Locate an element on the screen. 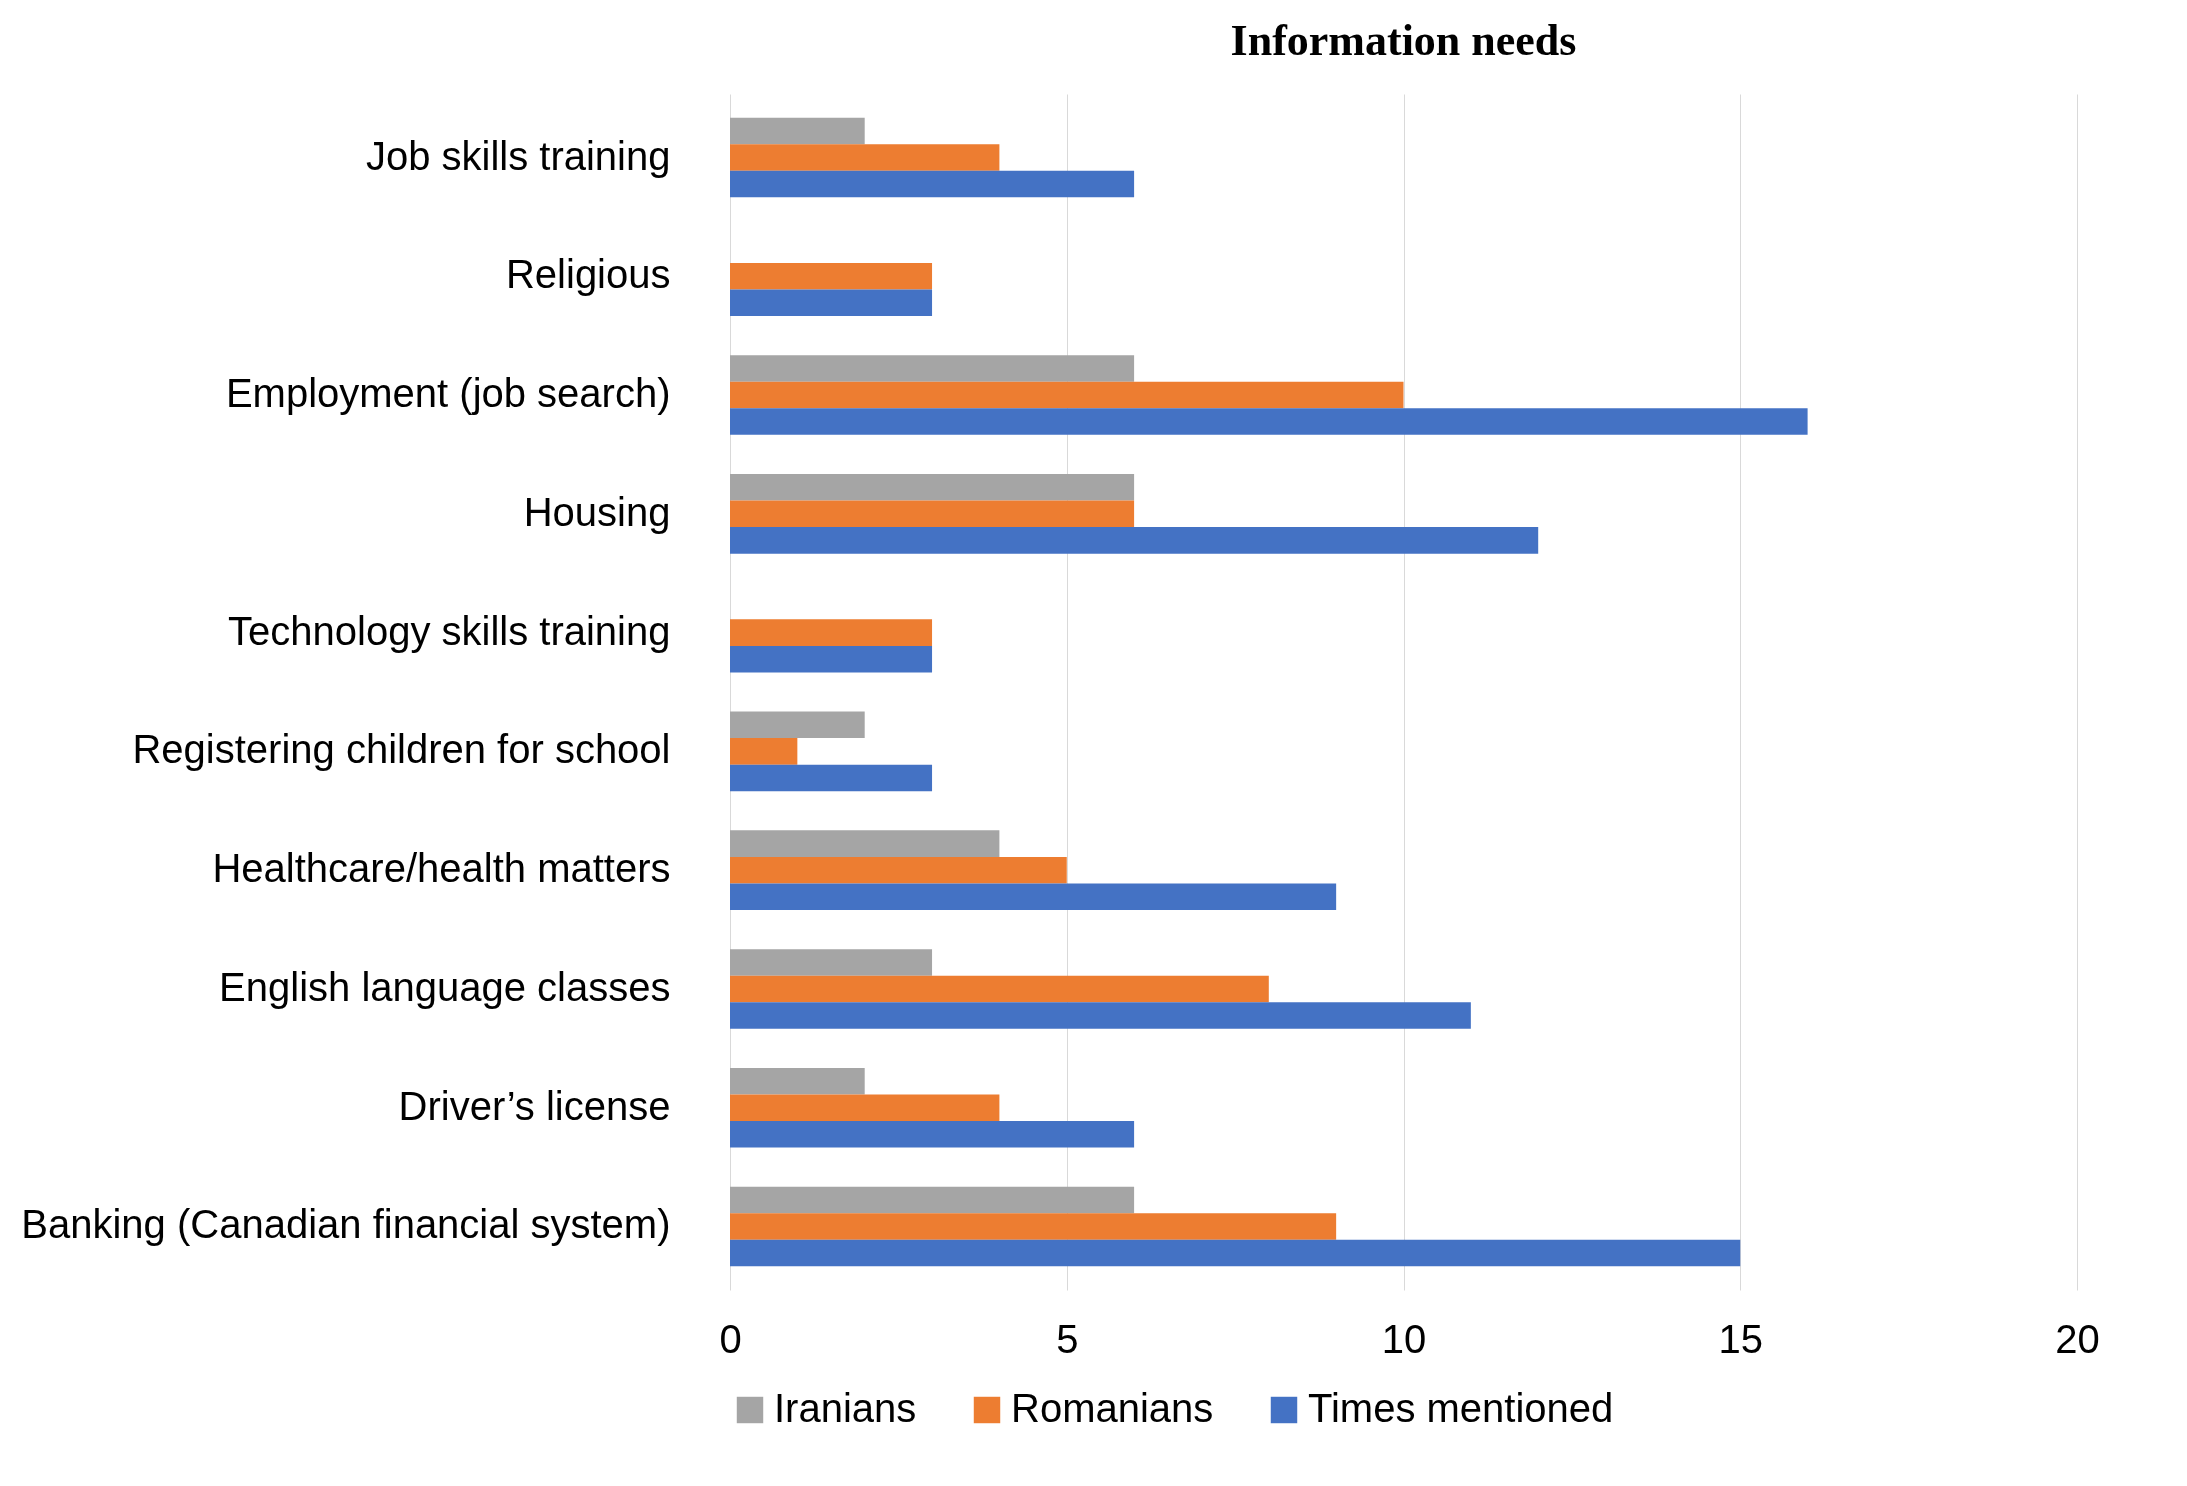 The width and height of the screenshot is (2187, 1486). legend-label: Times mentioned is located at coordinates (1461, 1408).